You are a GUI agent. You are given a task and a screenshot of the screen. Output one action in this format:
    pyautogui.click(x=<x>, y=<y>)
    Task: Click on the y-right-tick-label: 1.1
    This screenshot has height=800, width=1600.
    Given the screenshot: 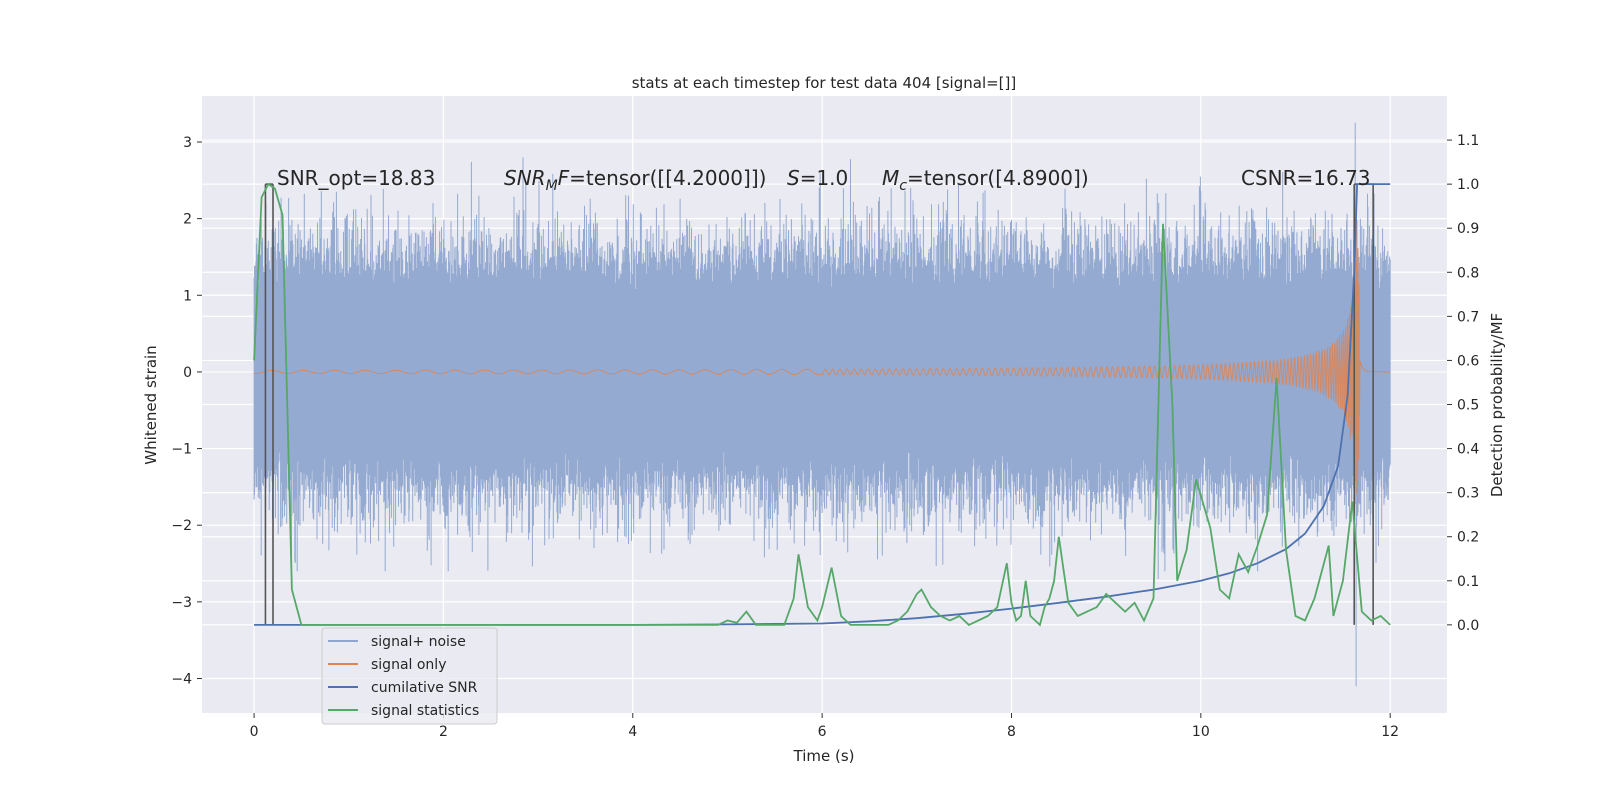 What is the action you would take?
    pyautogui.click(x=1468, y=141)
    